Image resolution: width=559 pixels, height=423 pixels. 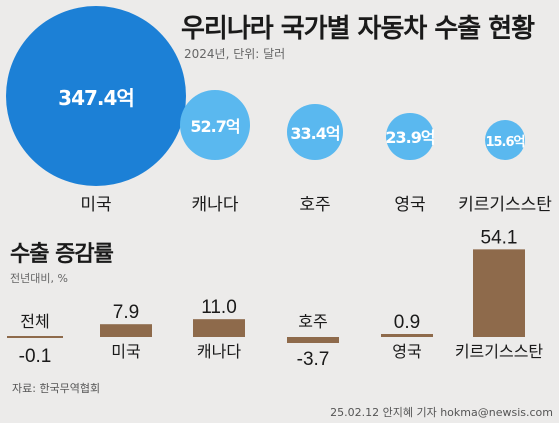 What do you see at coordinates (441, 412) in the screenshot?
I see `credit-line: 25.02.12 안지혜 기자 hokma@newsis.com` at bounding box center [441, 412].